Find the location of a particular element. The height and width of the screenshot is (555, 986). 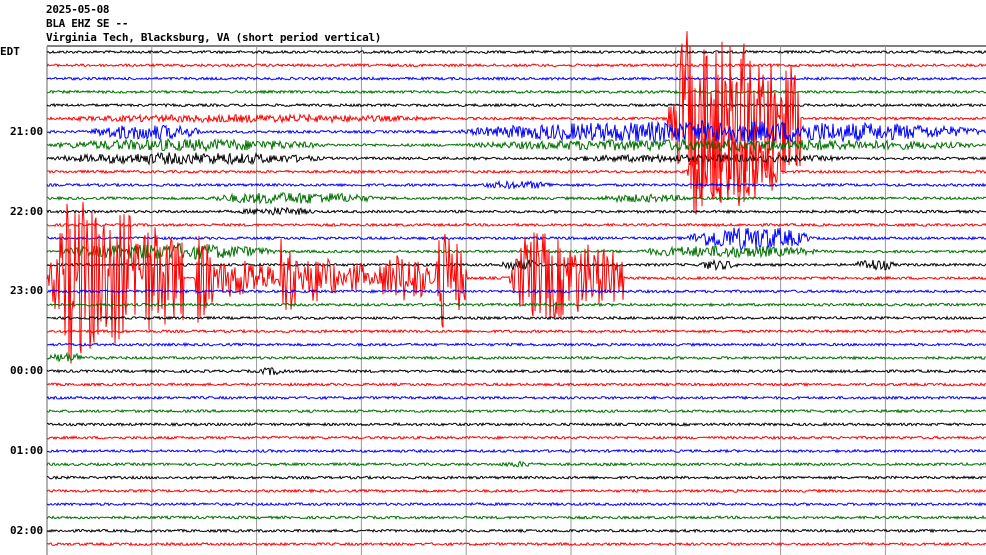

hour-label: 22:00 is located at coordinates (27, 211).